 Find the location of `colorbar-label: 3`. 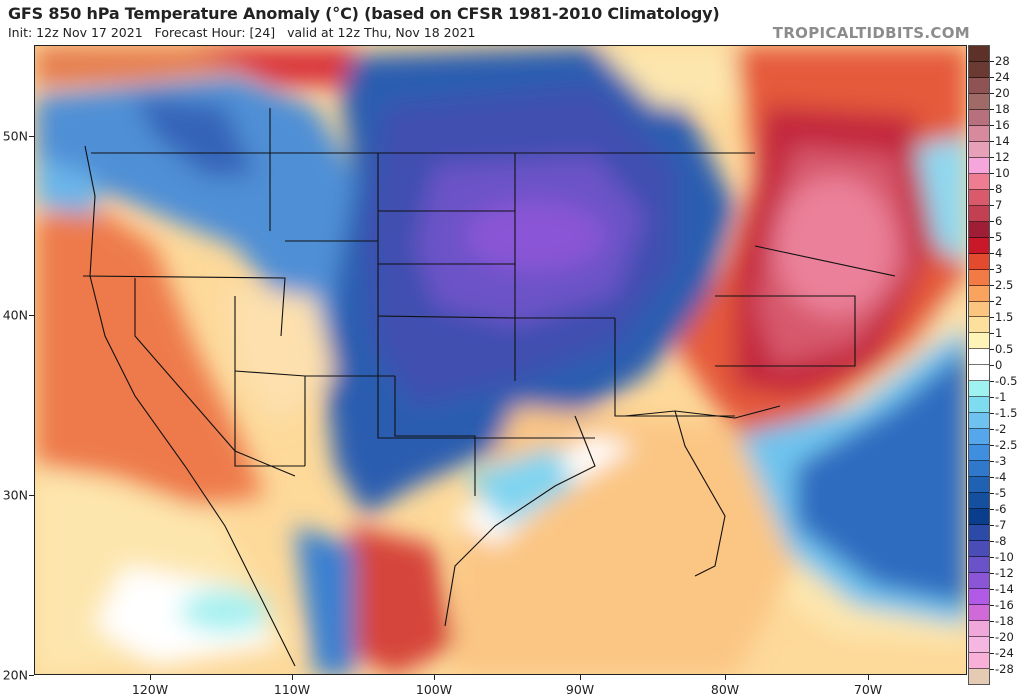

colorbar-label: 3 is located at coordinates (999, 269).